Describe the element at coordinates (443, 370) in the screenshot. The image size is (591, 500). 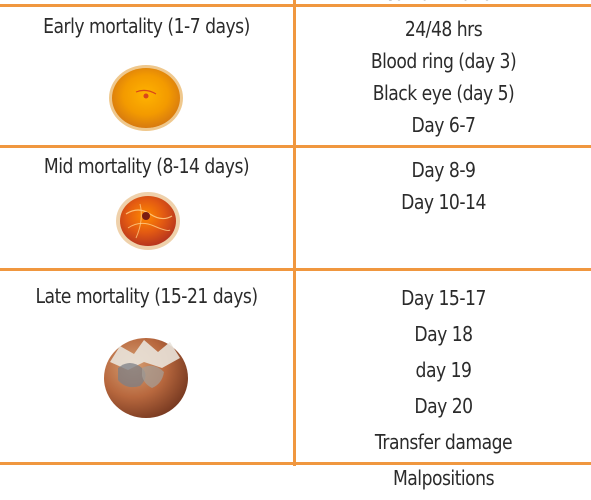
I see `timing-text: day 19` at that location.